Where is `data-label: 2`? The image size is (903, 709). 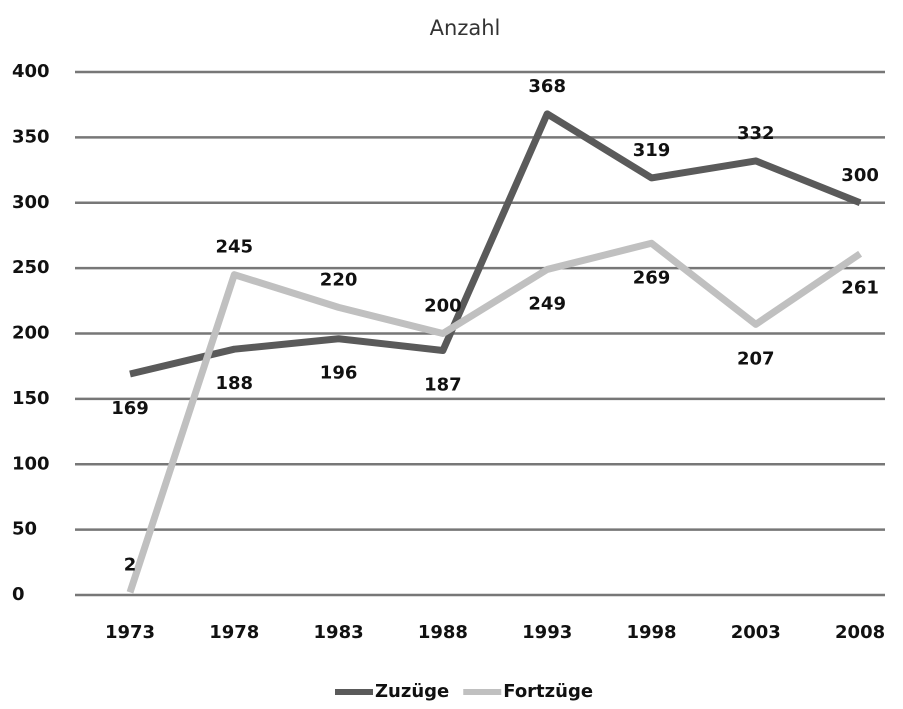 data-label: 2 is located at coordinates (130, 564).